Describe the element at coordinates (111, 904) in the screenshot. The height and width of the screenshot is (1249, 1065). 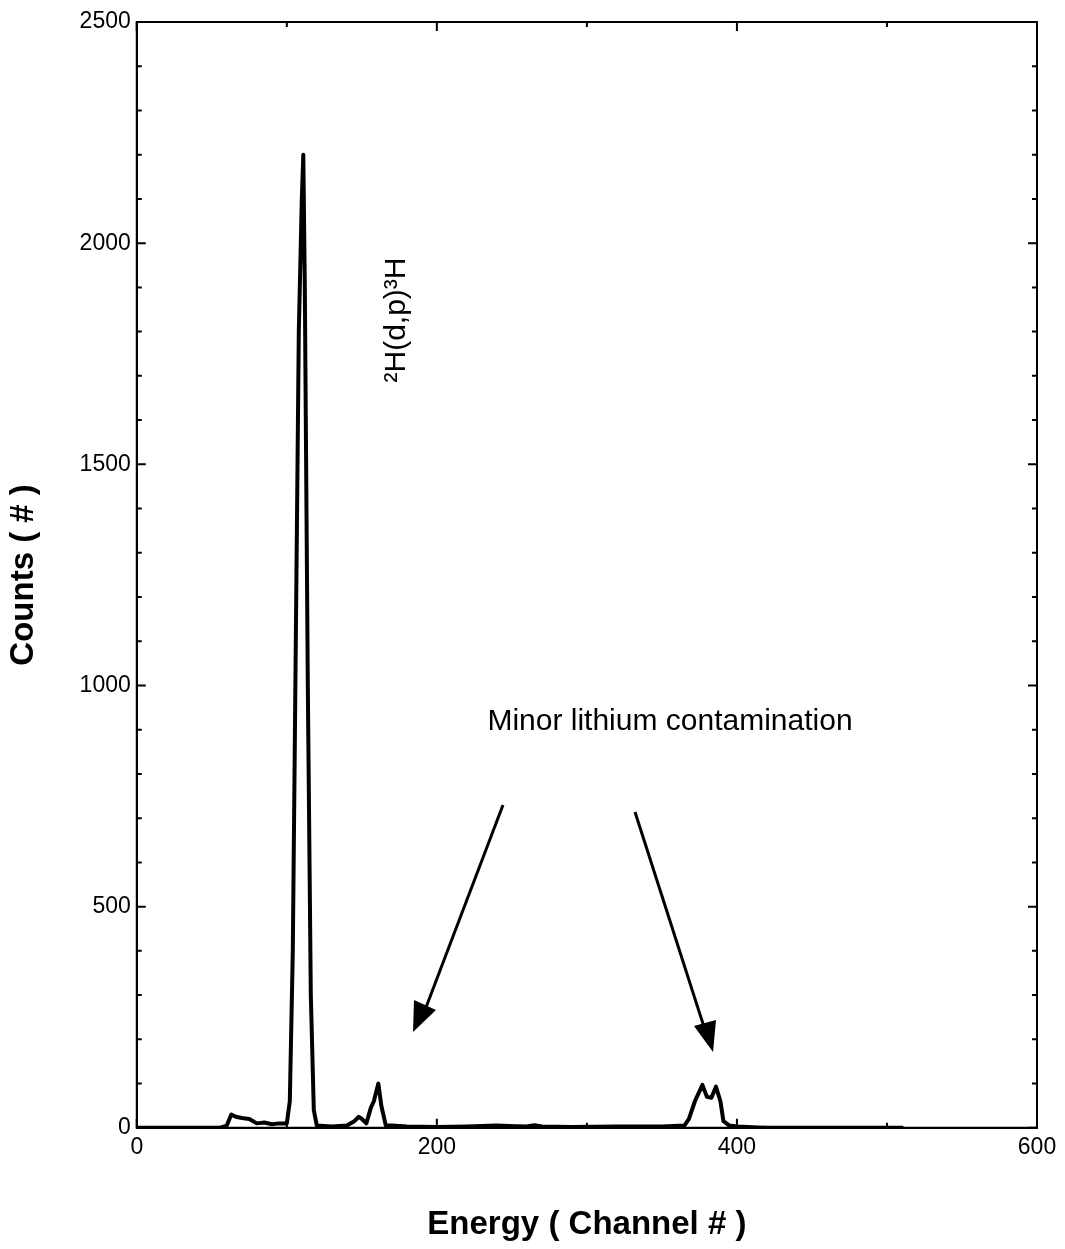
I see `y-tick-label: 500` at that location.